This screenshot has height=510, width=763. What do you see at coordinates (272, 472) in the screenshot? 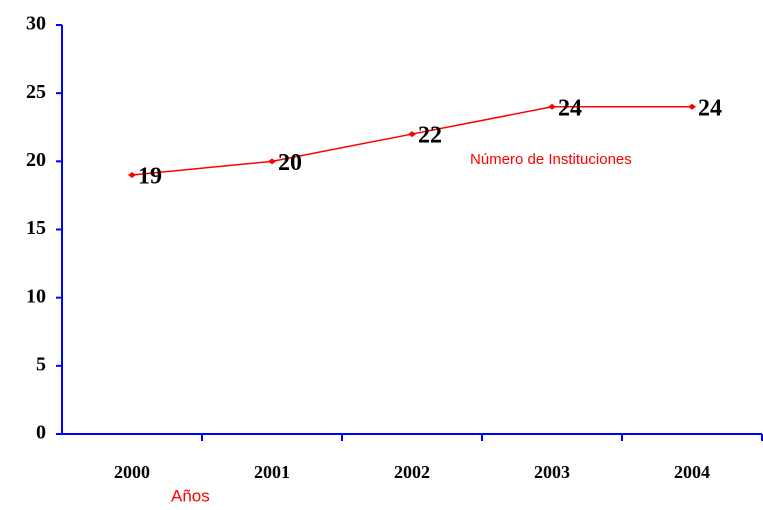
I see `x-tick-label: 2001` at bounding box center [272, 472].